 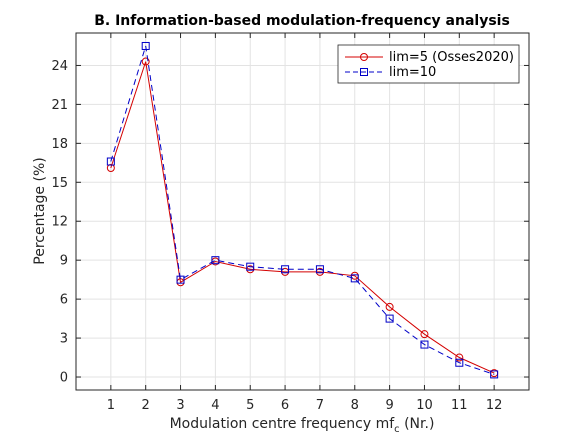 What do you see at coordinates (424, 405) in the screenshot?
I see `x-tick-label: 10` at bounding box center [424, 405].